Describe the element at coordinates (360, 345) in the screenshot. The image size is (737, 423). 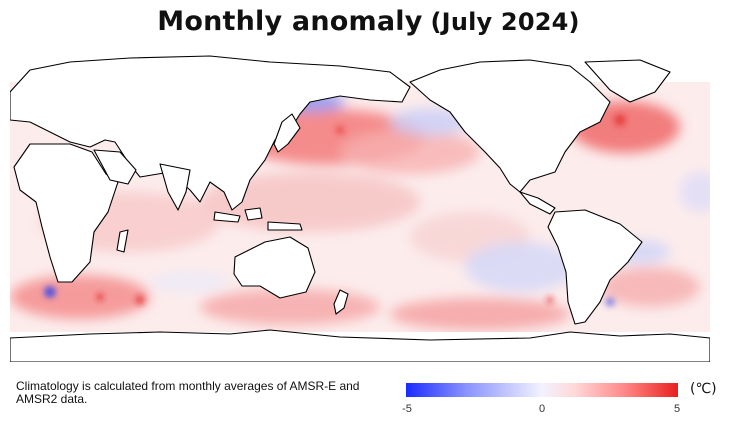
I see `antarctica-landmass` at that location.